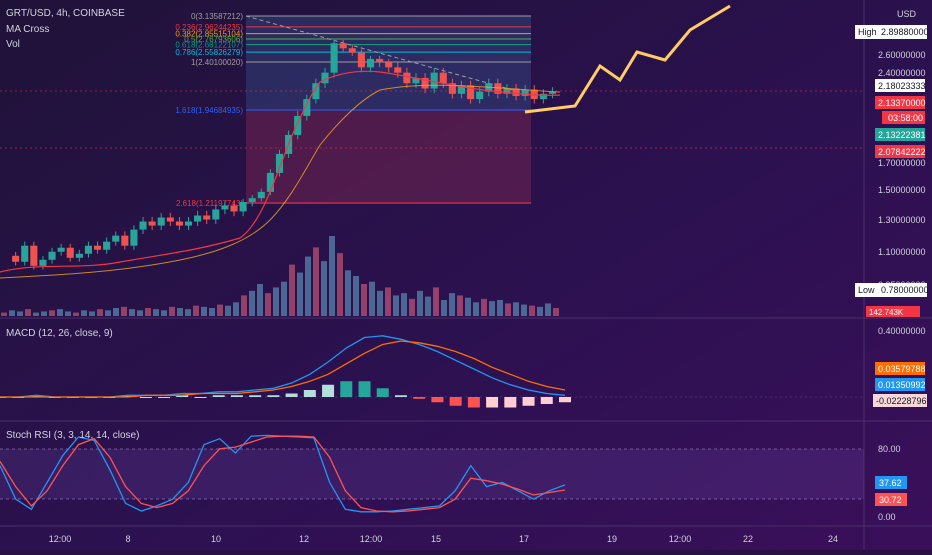 The image size is (932, 555). What do you see at coordinates (209, 110) in the screenshot?
I see `fib-label: 1.618(1.94684935)` at bounding box center [209, 110].